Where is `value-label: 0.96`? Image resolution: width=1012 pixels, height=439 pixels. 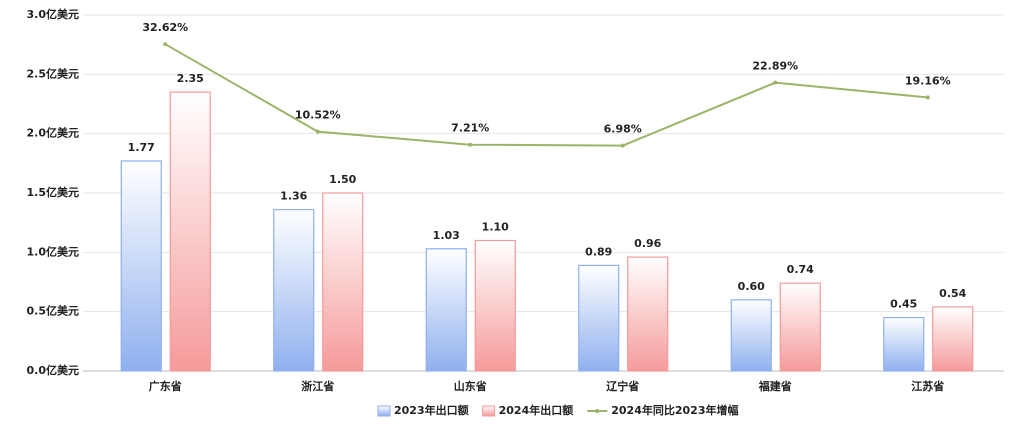
value-label: 0.96 is located at coordinates (647, 243).